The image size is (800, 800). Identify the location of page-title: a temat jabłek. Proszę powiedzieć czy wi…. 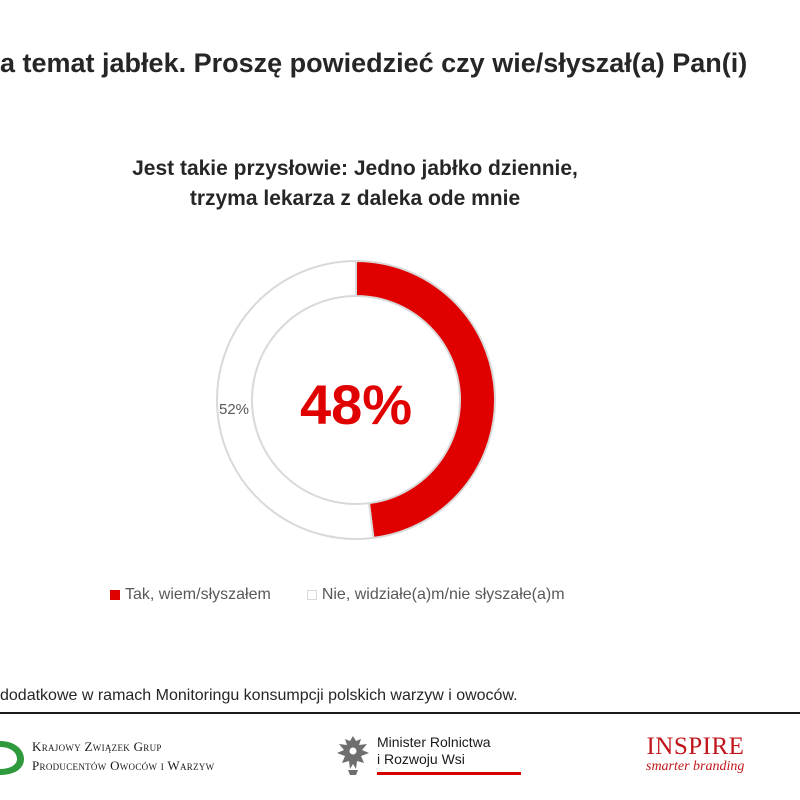
(374, 63).